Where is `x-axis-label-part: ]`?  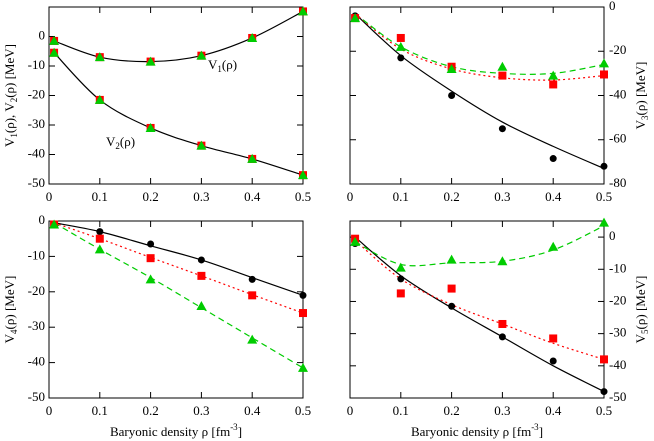 x-axis-label-part: ] is located at coordinates (541, 431).